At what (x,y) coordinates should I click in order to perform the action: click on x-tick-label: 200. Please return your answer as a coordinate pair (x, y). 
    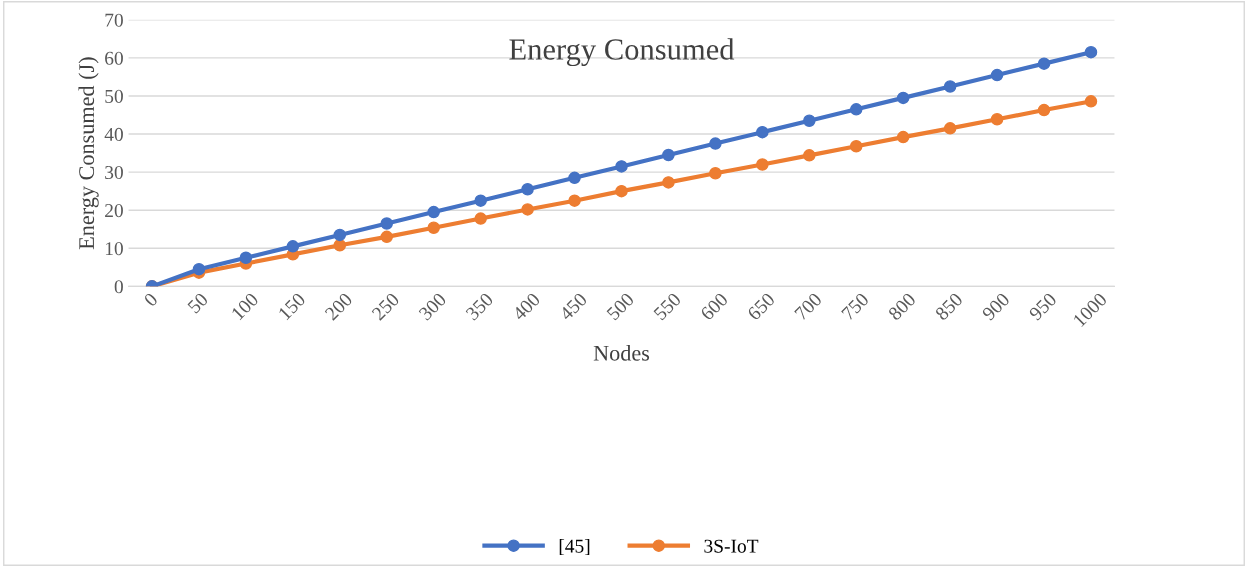
    Looking at the image, I should click on (339, 306).